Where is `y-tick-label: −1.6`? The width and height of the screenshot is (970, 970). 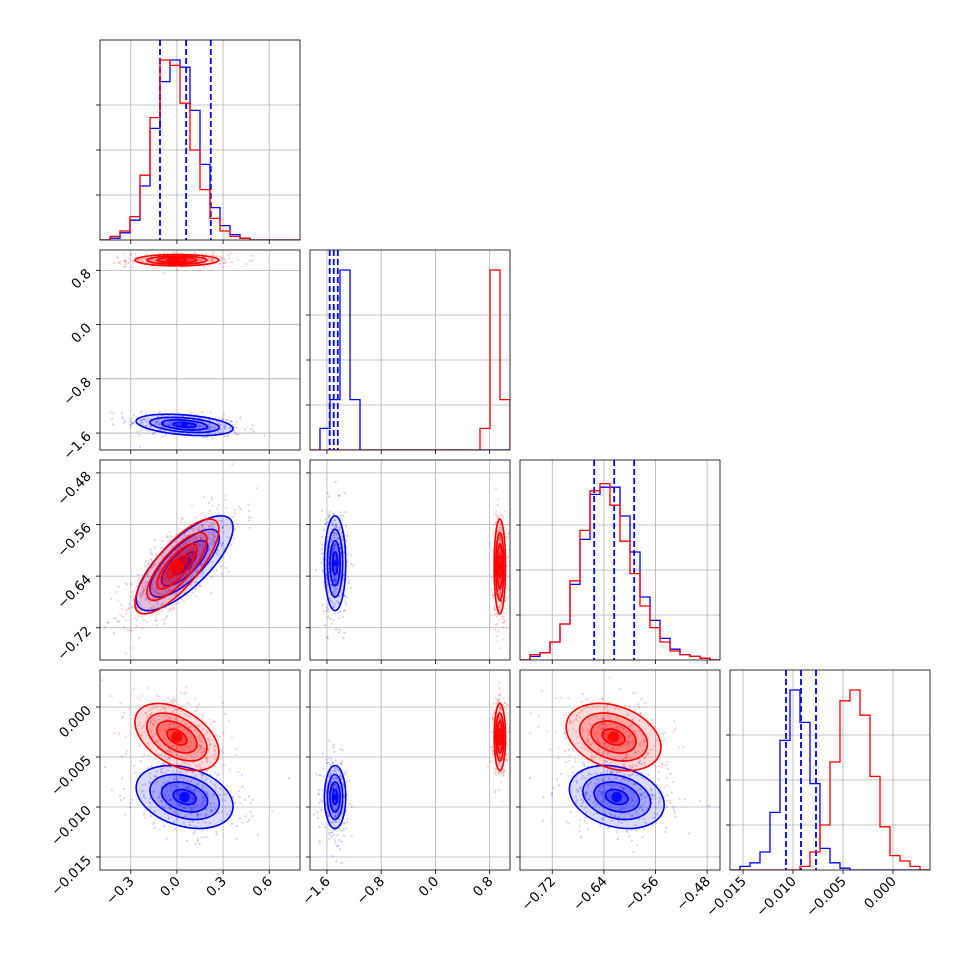 y-tick-label: −1.6 is located at coordinates (77, 446).